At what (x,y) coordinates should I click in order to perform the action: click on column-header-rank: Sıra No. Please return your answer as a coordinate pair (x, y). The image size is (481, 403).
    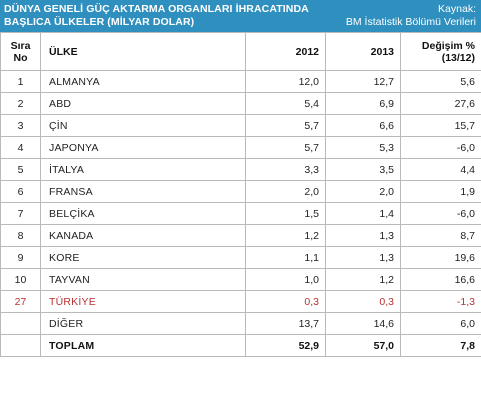
    Looking at the image, I should click on (20, 51).